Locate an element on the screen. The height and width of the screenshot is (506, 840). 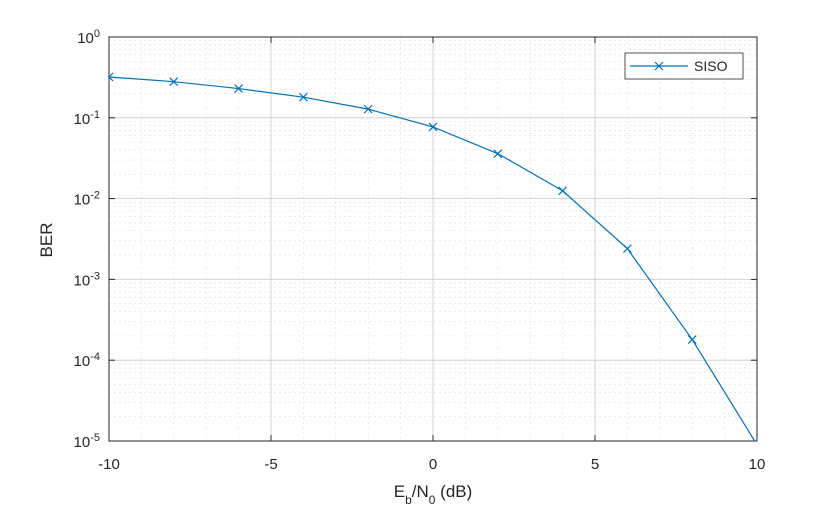
y-tick-label: 10⁻⁵ is located at coordinates (87, 441).